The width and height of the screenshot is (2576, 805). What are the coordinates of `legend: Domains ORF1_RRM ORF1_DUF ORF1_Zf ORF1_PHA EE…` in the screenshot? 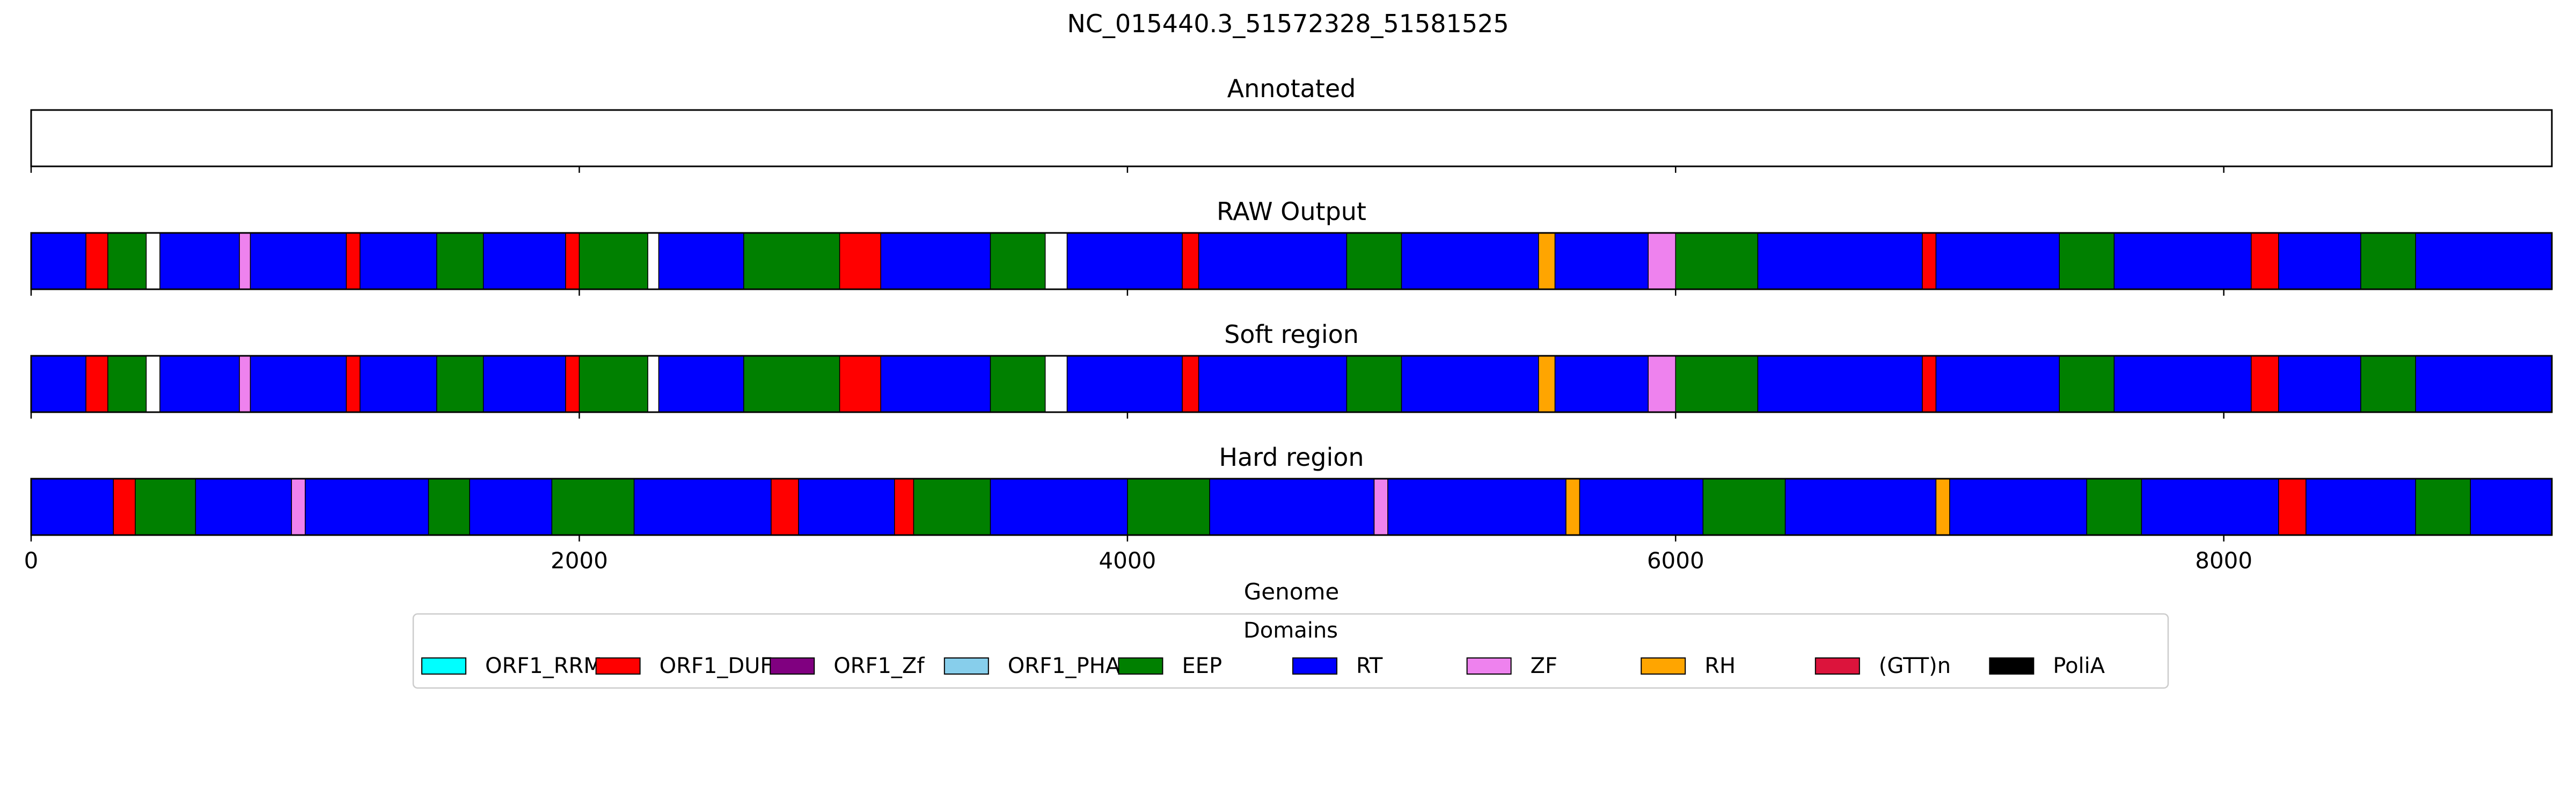 It's located at (1290, 651).